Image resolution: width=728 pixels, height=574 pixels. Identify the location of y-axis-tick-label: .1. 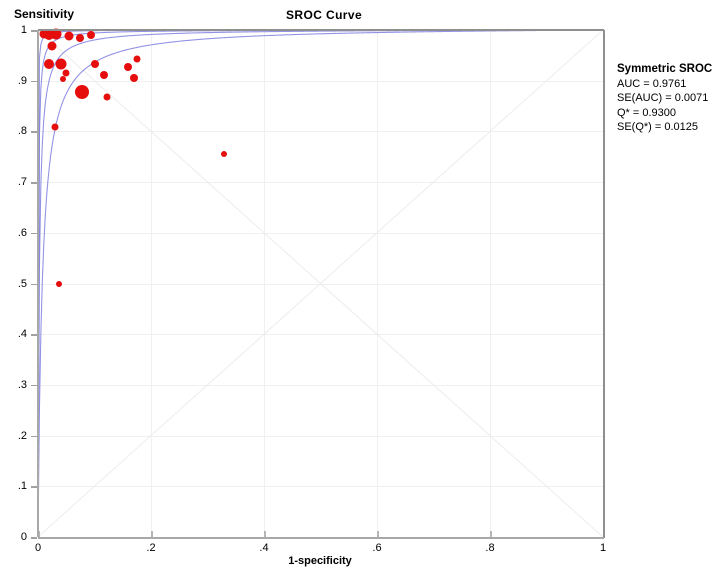
(22, 486).